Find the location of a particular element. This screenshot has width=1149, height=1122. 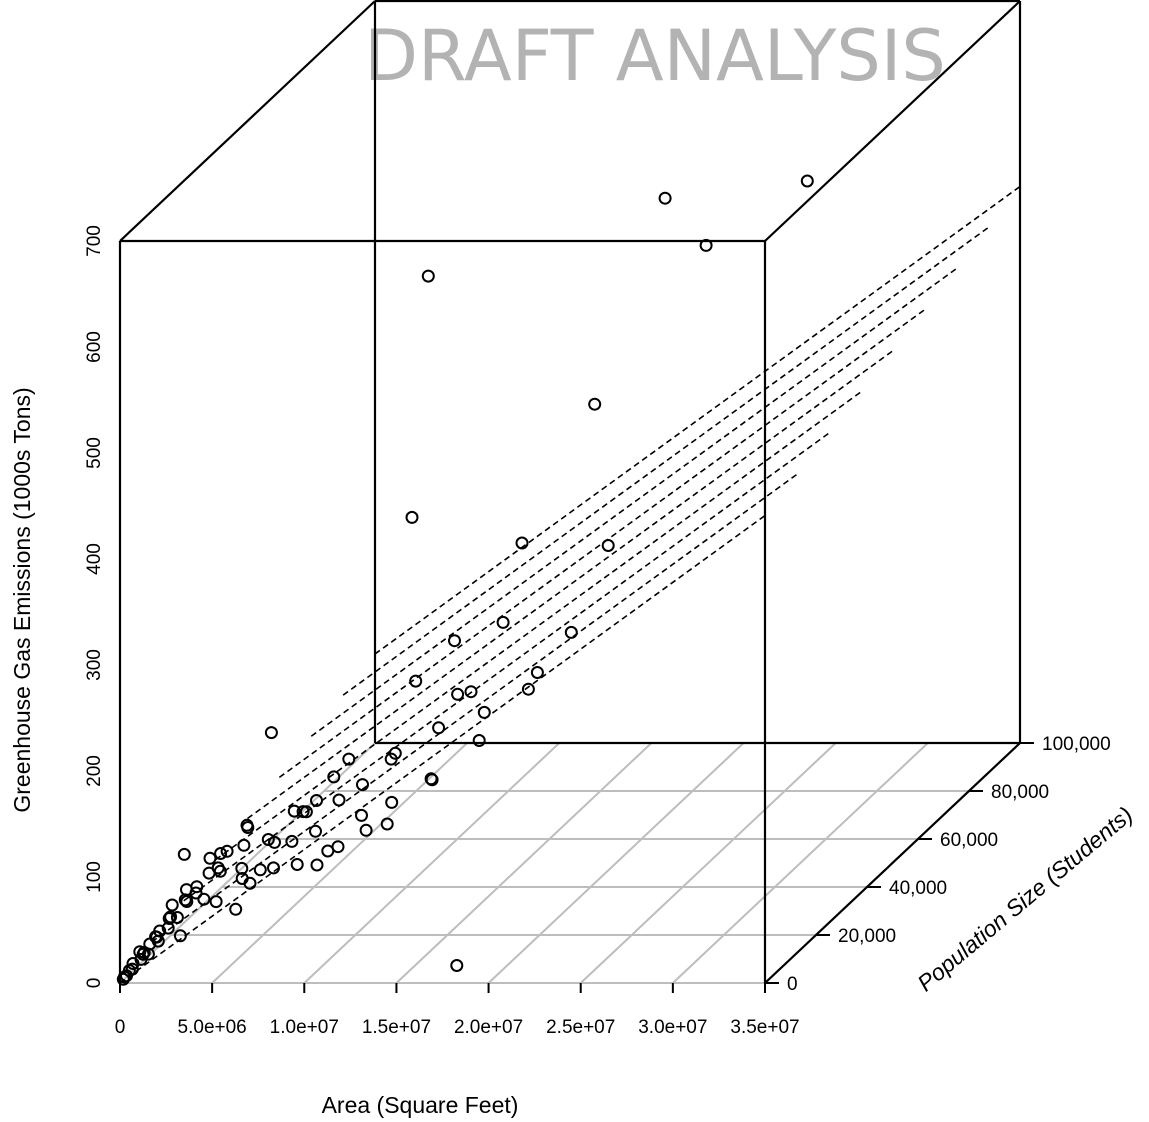

x-tick-label-6: 3.0e+07 is located at coordinates (672, 1027).